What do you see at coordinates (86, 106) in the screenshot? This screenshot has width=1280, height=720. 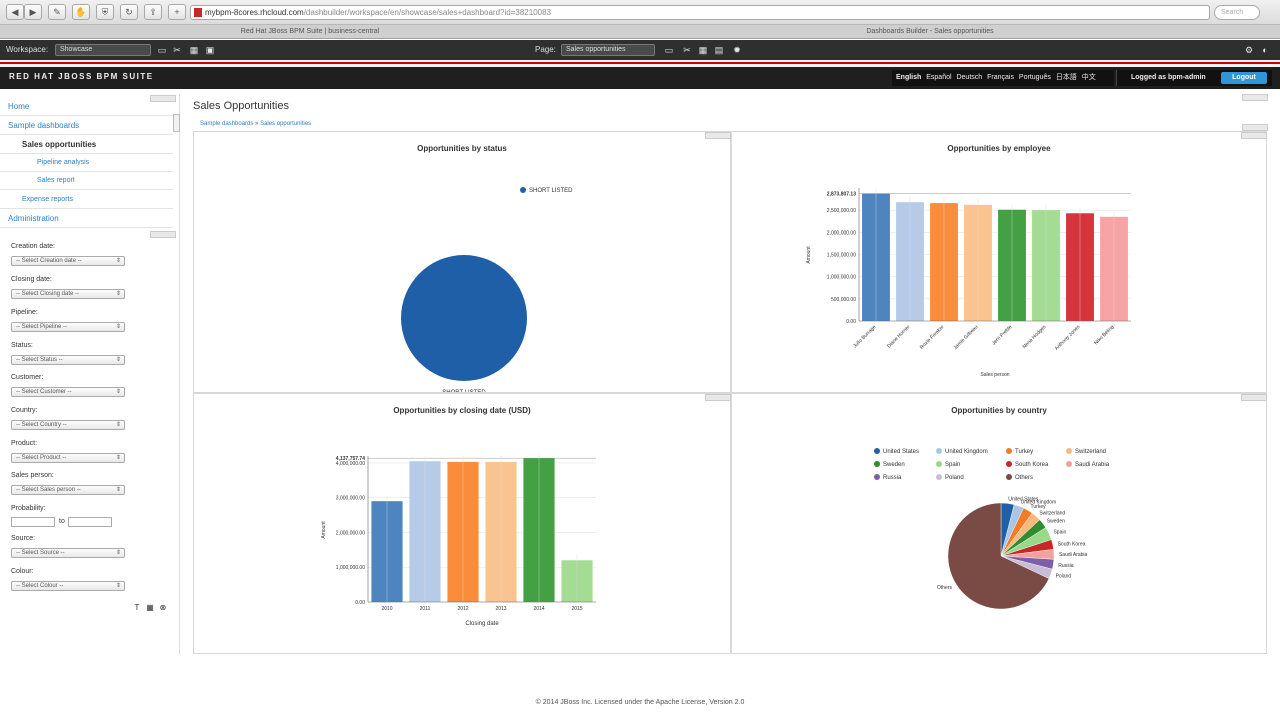 I see `nav-item-home: Home` at bounding box center [86, 106].